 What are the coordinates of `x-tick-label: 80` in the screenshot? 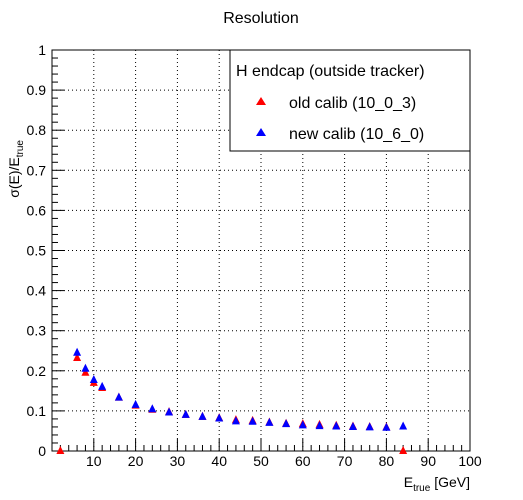 It's located at (387, 461).